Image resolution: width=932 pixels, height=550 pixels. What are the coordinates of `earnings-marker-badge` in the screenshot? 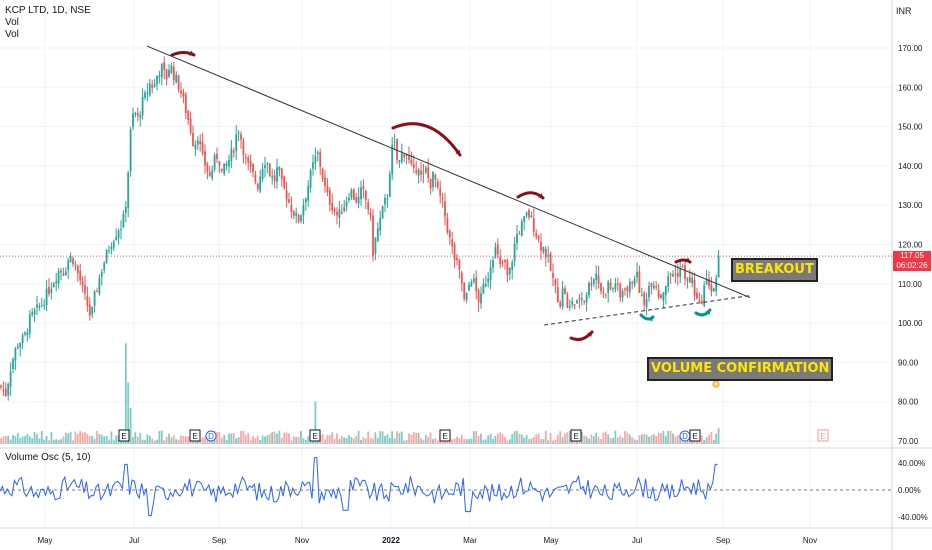 It's located at (445, 435).